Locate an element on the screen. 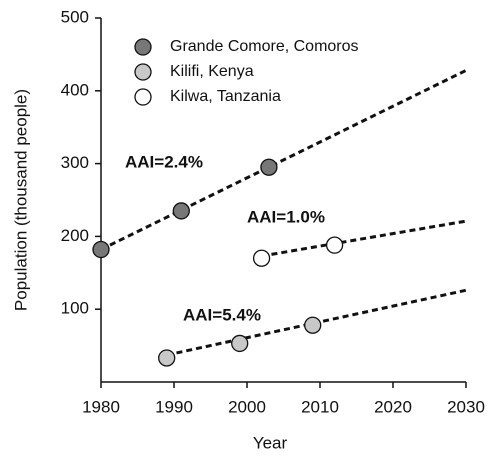 The height and width of the screenshot is (456, 492). annotation: AAI=1.0% is located at coordinates (286, 216).